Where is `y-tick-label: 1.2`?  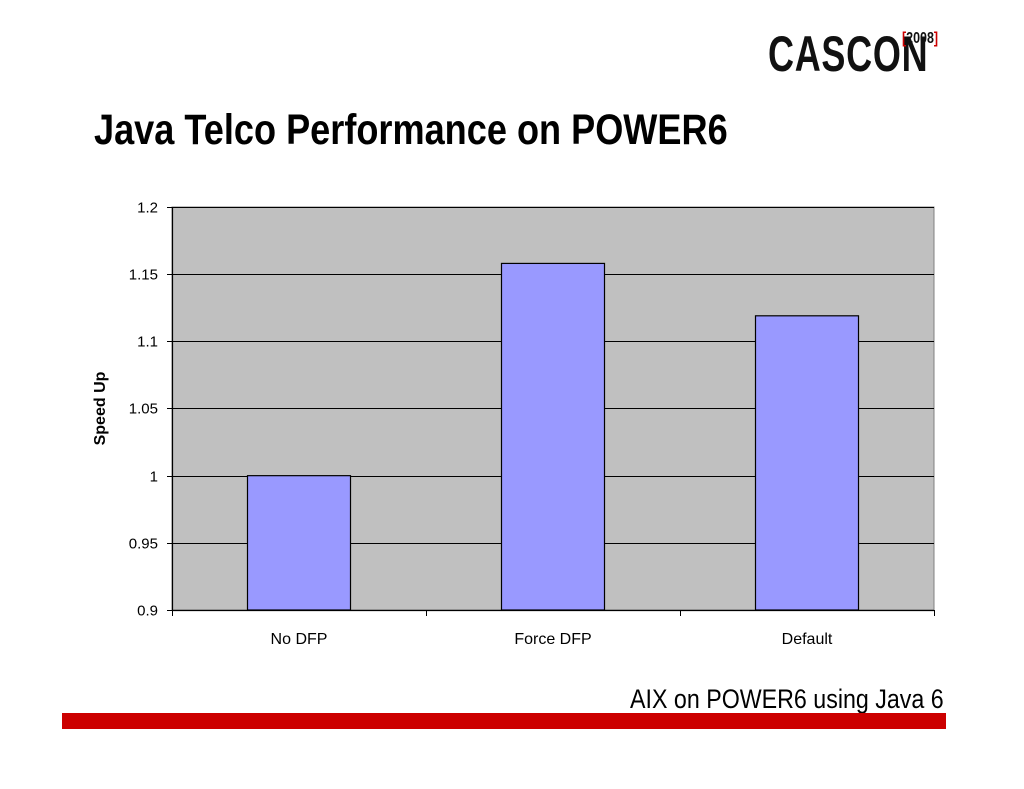
y-tick-label: 1.2 is located at coordinates (147, 208).